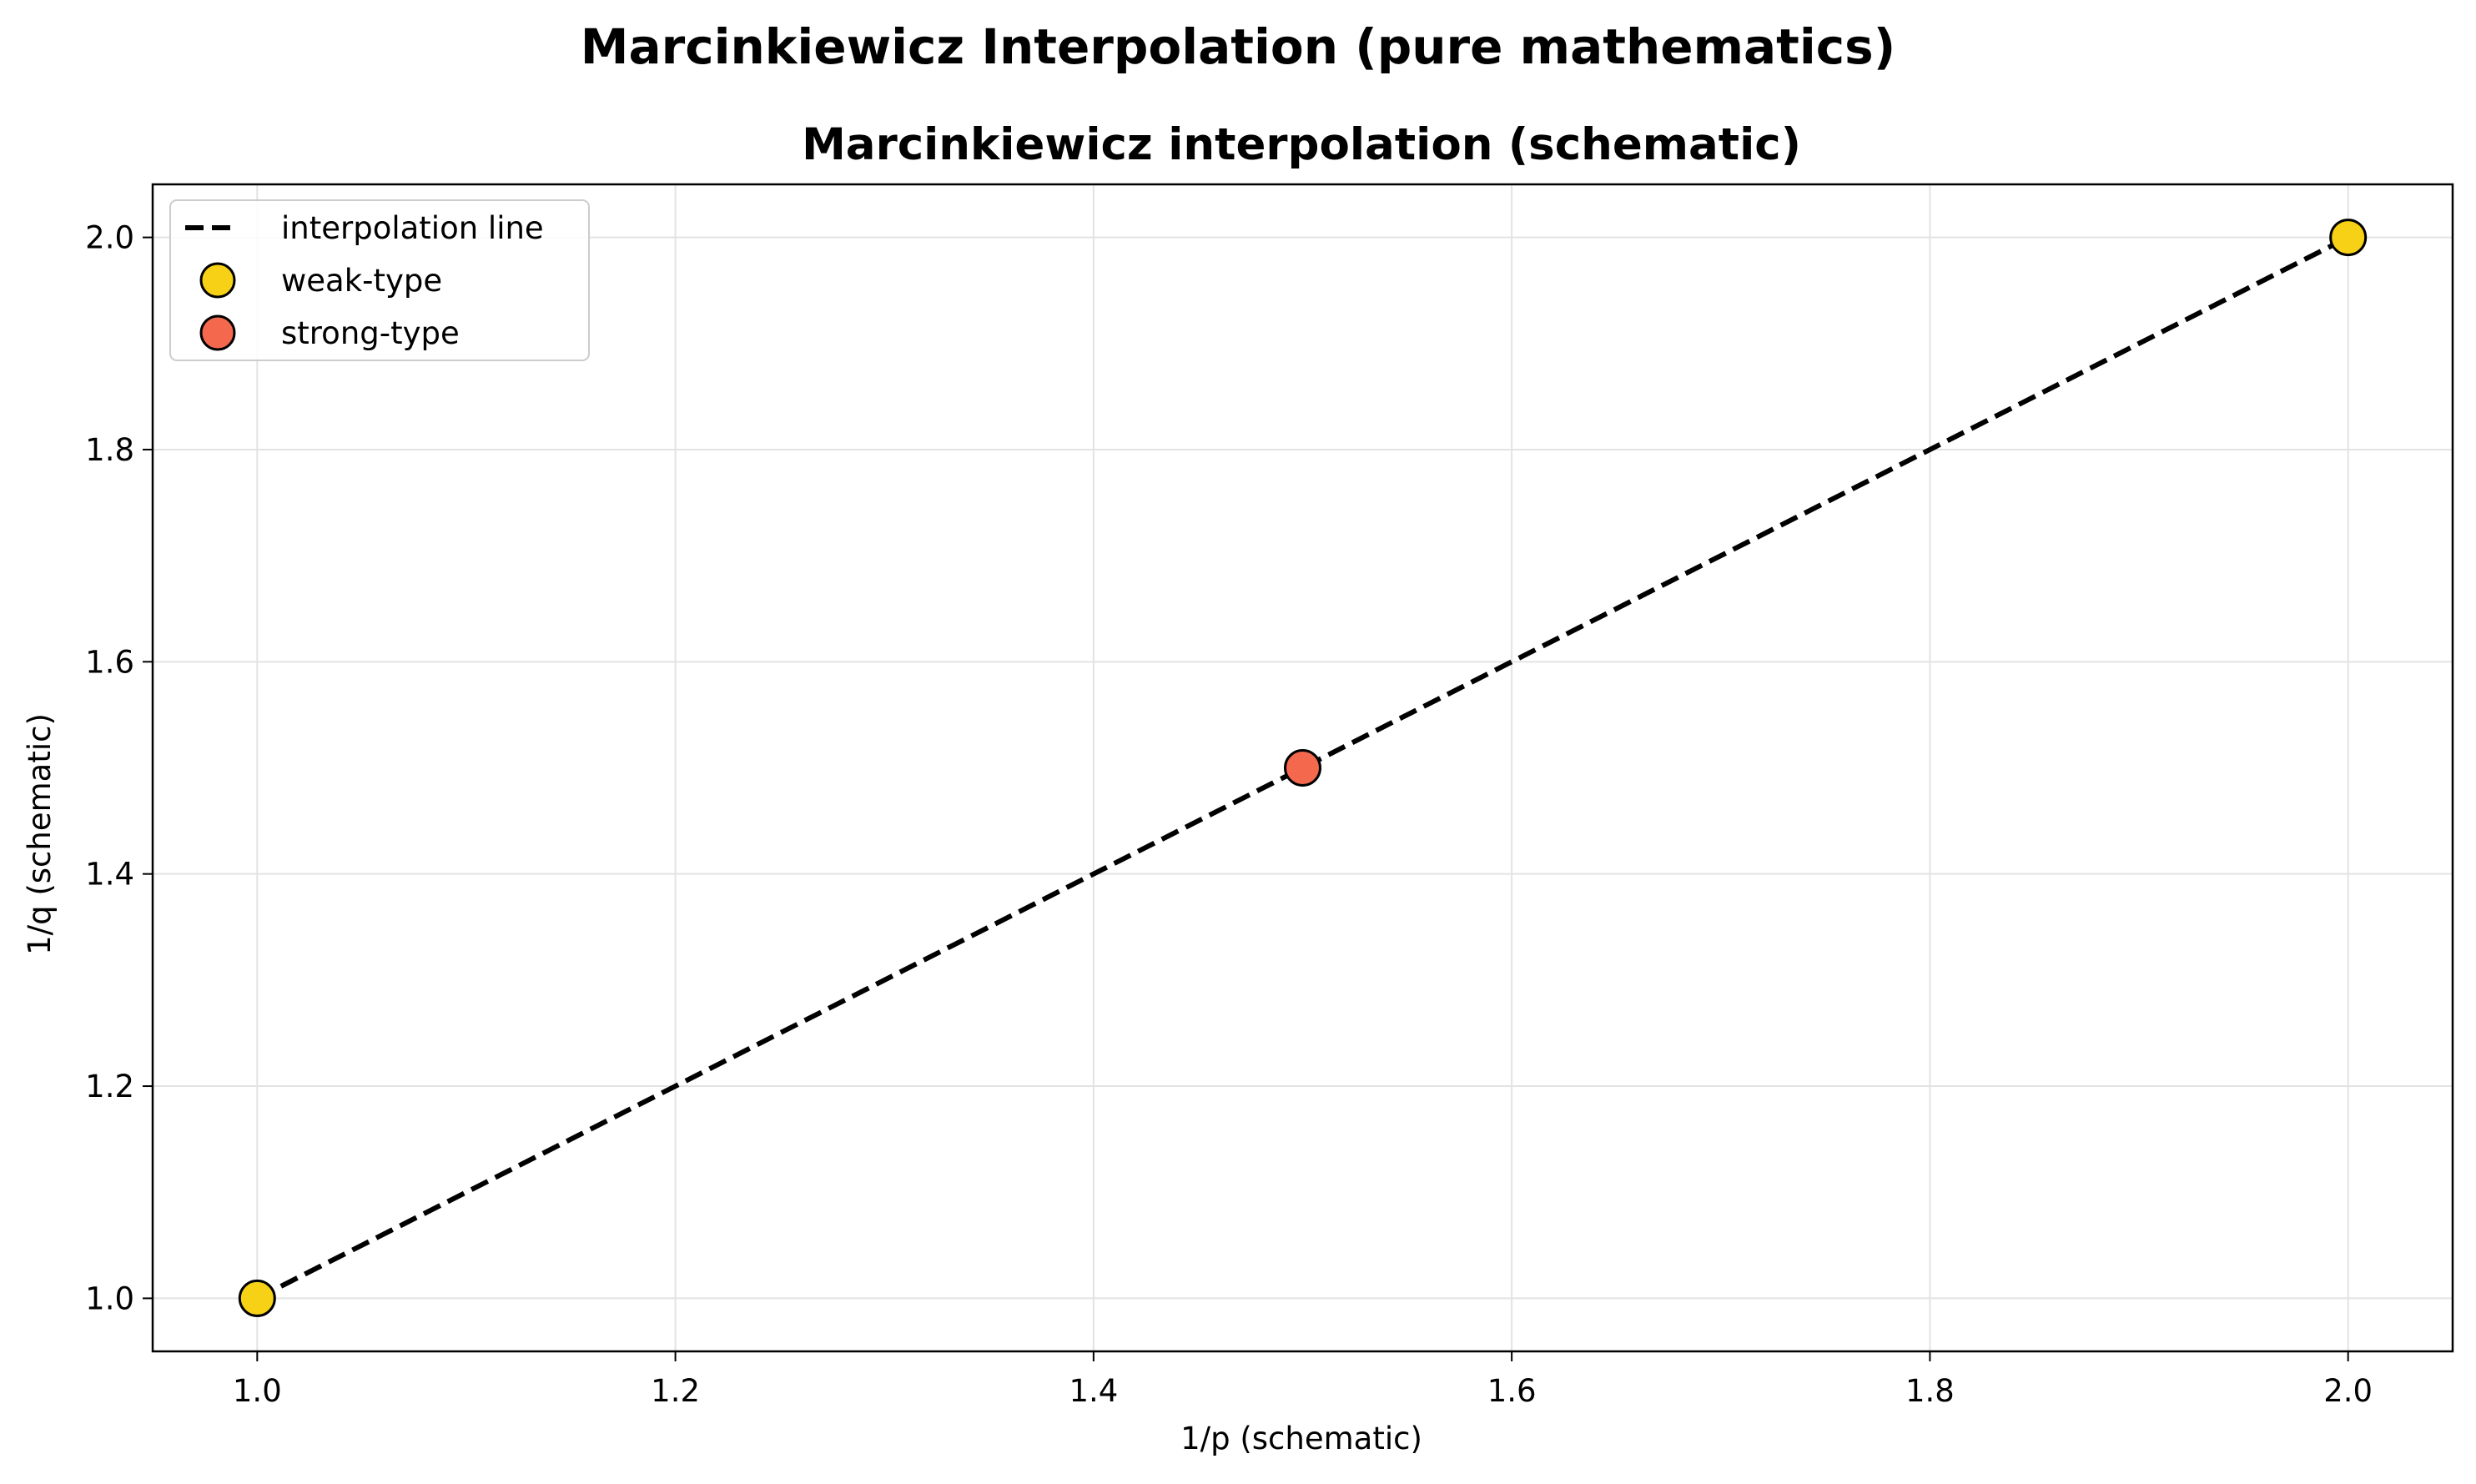 This screenshot has height=1484, width=2476. I want to click on y-tick-label: 1.2, so click(109, 1086).